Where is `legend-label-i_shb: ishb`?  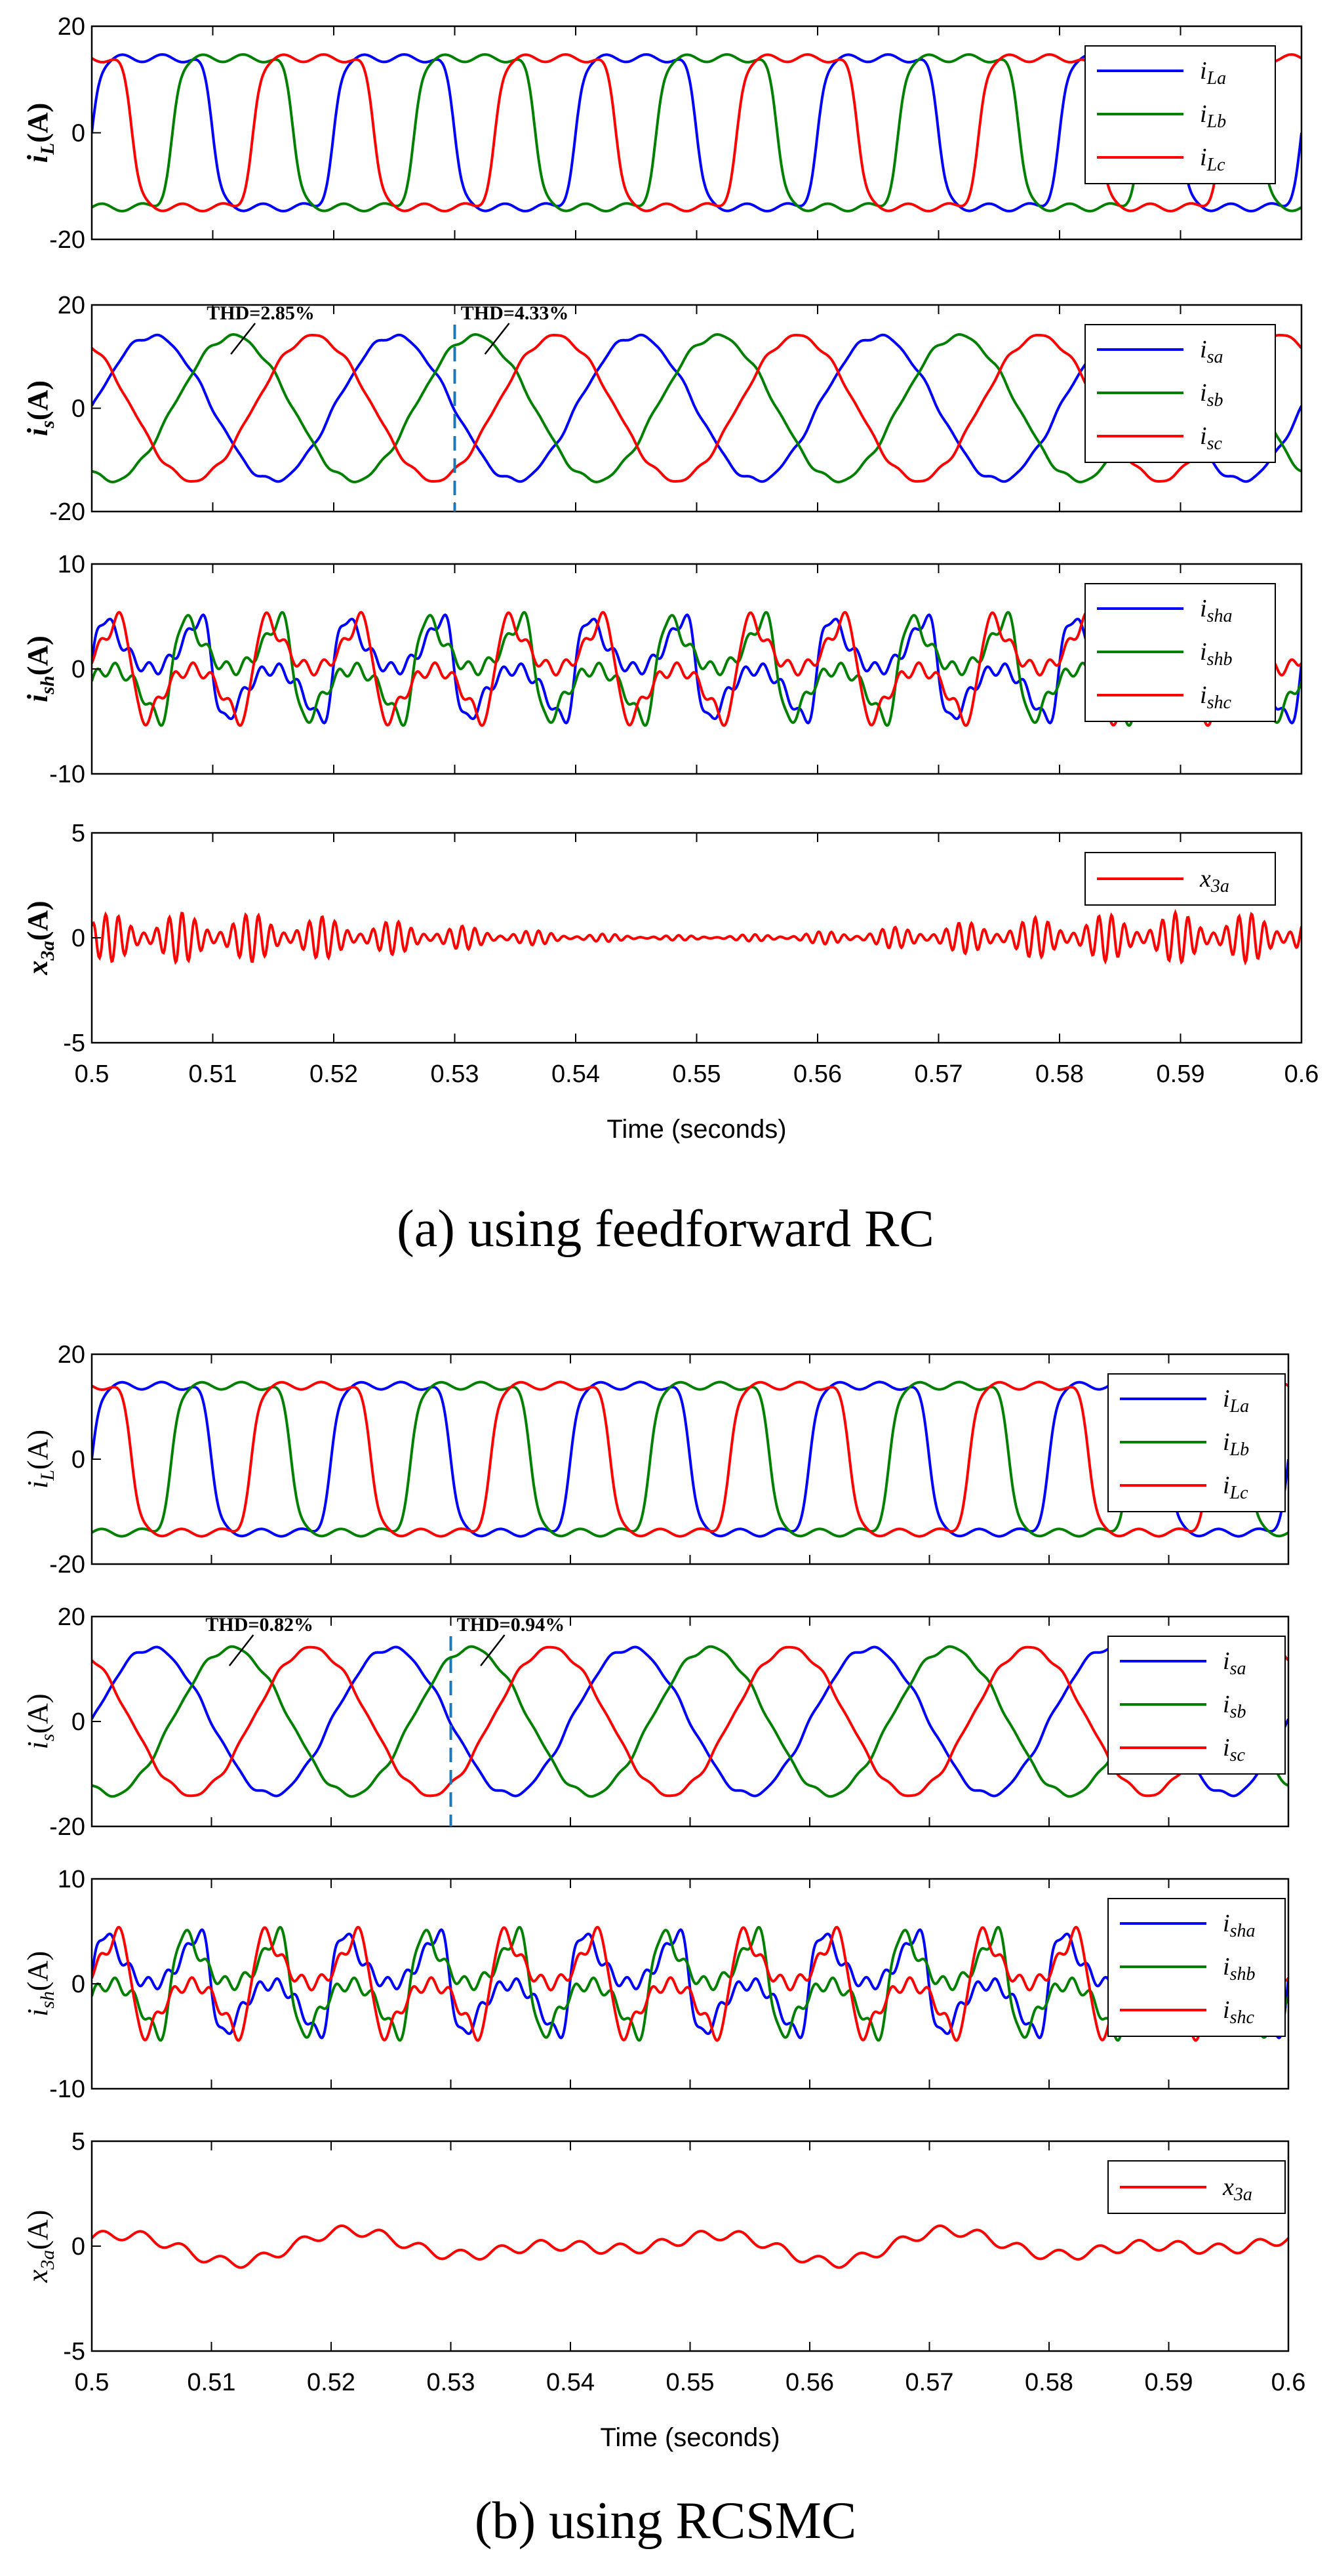 legend-label-i_shb: ishb is located at coordinates (1239, 1968).